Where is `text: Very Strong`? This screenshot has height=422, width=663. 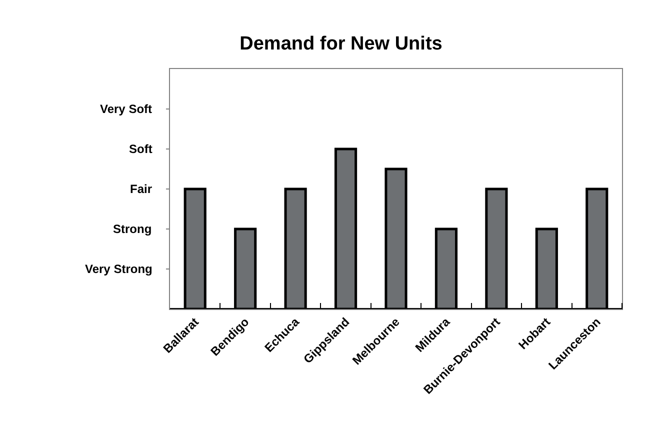
text: Very Strong is located at coordinates (118, 269).